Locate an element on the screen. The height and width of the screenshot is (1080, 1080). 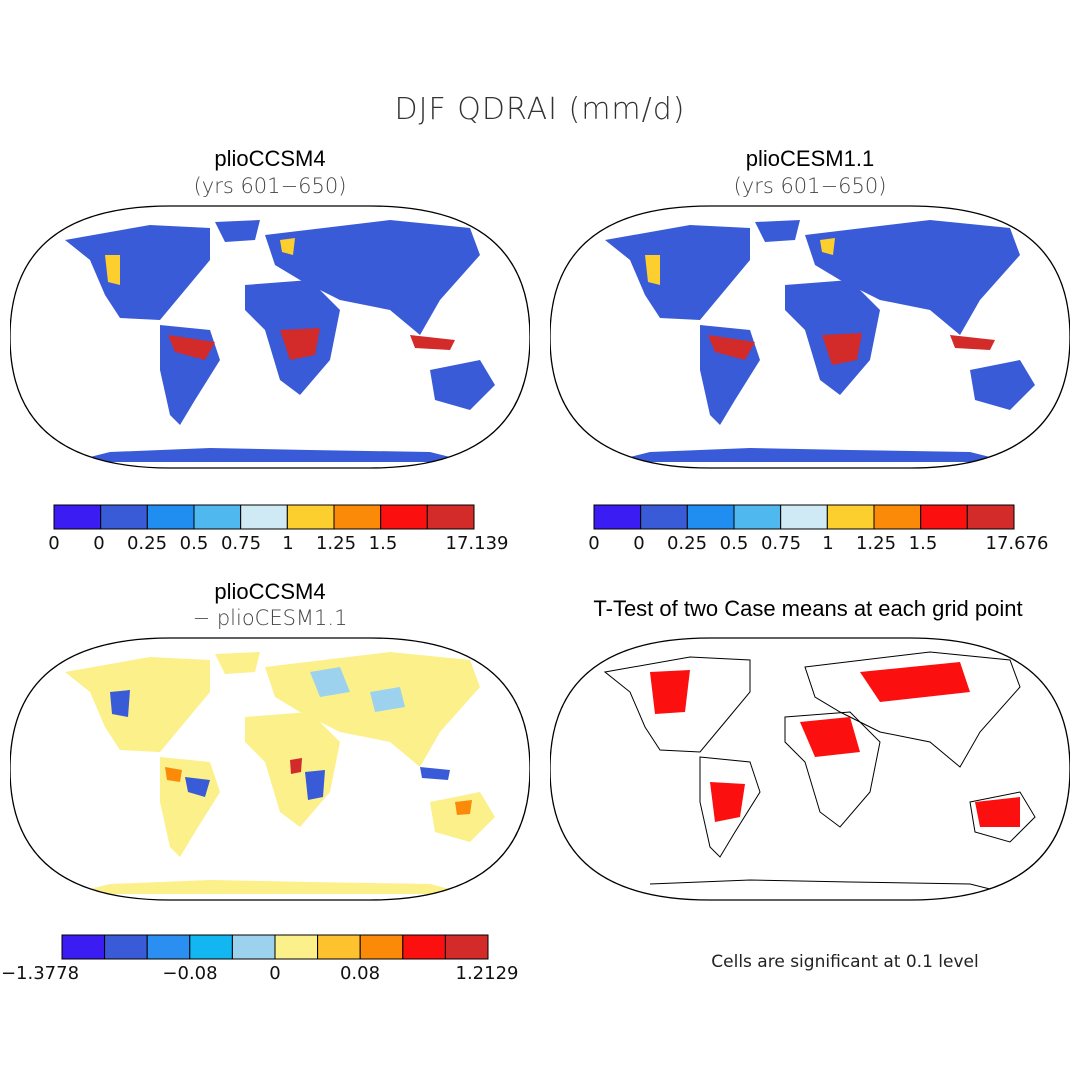
significant-cells-sa is located at coordinates (727, 802).